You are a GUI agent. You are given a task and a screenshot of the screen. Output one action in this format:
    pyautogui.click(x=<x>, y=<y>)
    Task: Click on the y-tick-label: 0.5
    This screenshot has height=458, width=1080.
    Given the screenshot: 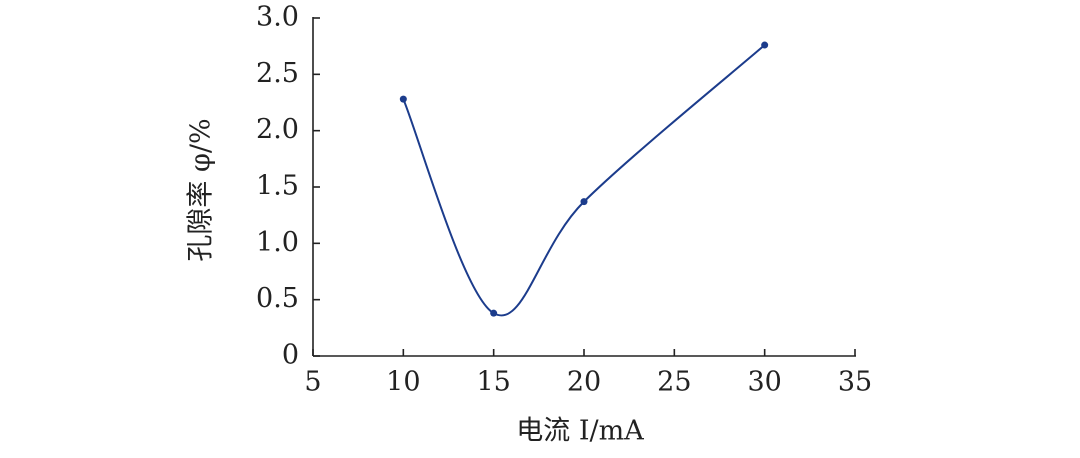 What is the action you would take?
    pyautogui.click(x=277, y=298)
    